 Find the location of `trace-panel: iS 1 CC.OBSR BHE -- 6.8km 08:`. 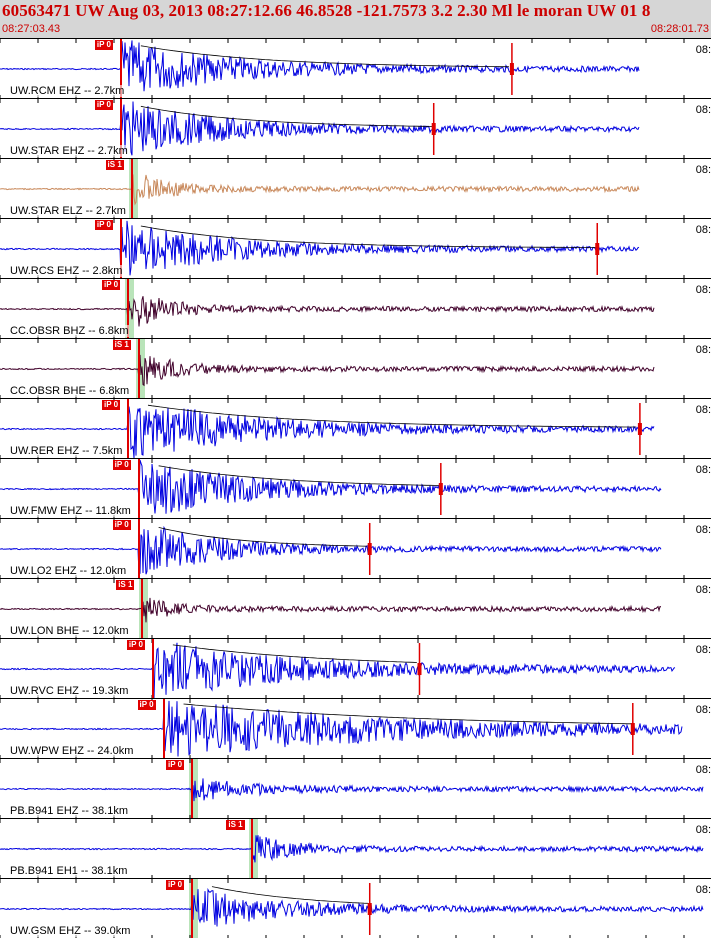

trace-panel: iS 1 CC.OBSR BHE -- 6.8km 08: is located at coordinates (355, 368).